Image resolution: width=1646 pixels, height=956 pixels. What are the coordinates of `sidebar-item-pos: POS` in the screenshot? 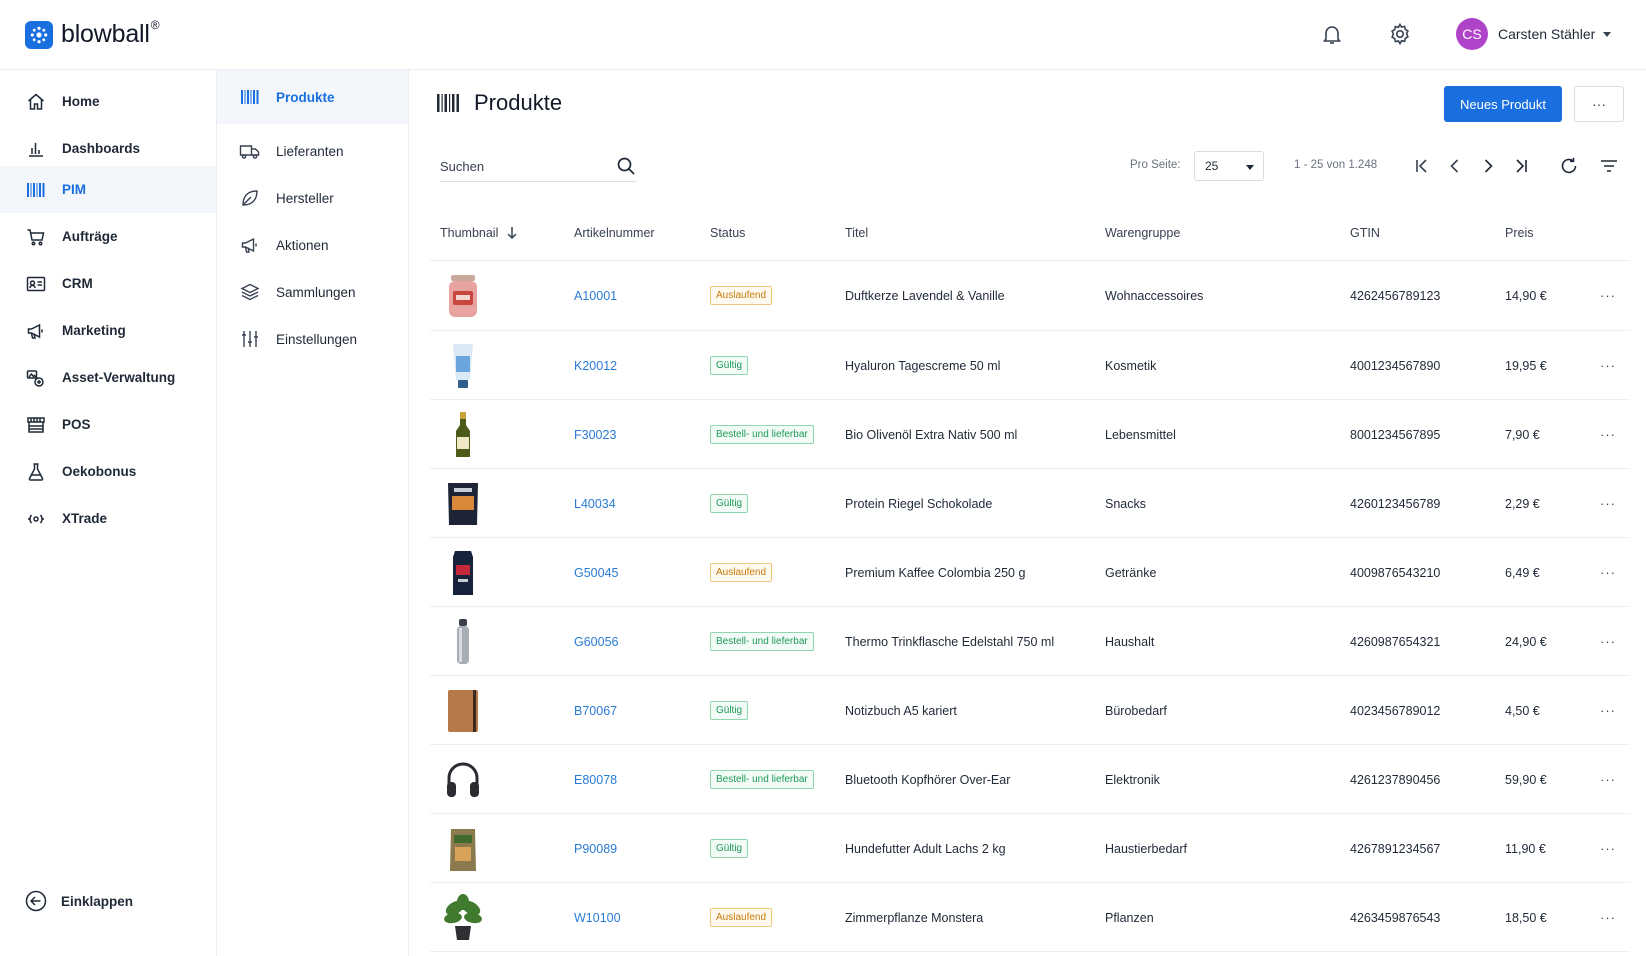 It's located at (108, 424).